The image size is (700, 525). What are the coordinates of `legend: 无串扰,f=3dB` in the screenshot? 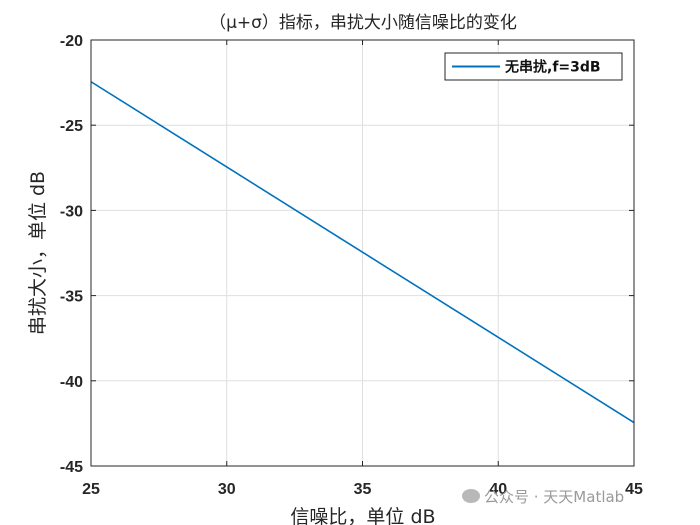 It's located at (533, 66).